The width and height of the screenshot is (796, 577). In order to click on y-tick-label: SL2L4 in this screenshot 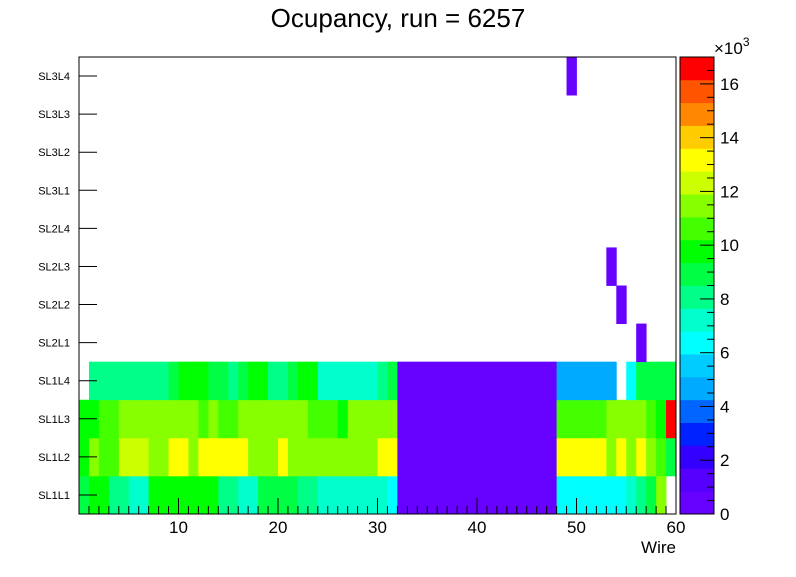, I will do `click(54, 229)`.